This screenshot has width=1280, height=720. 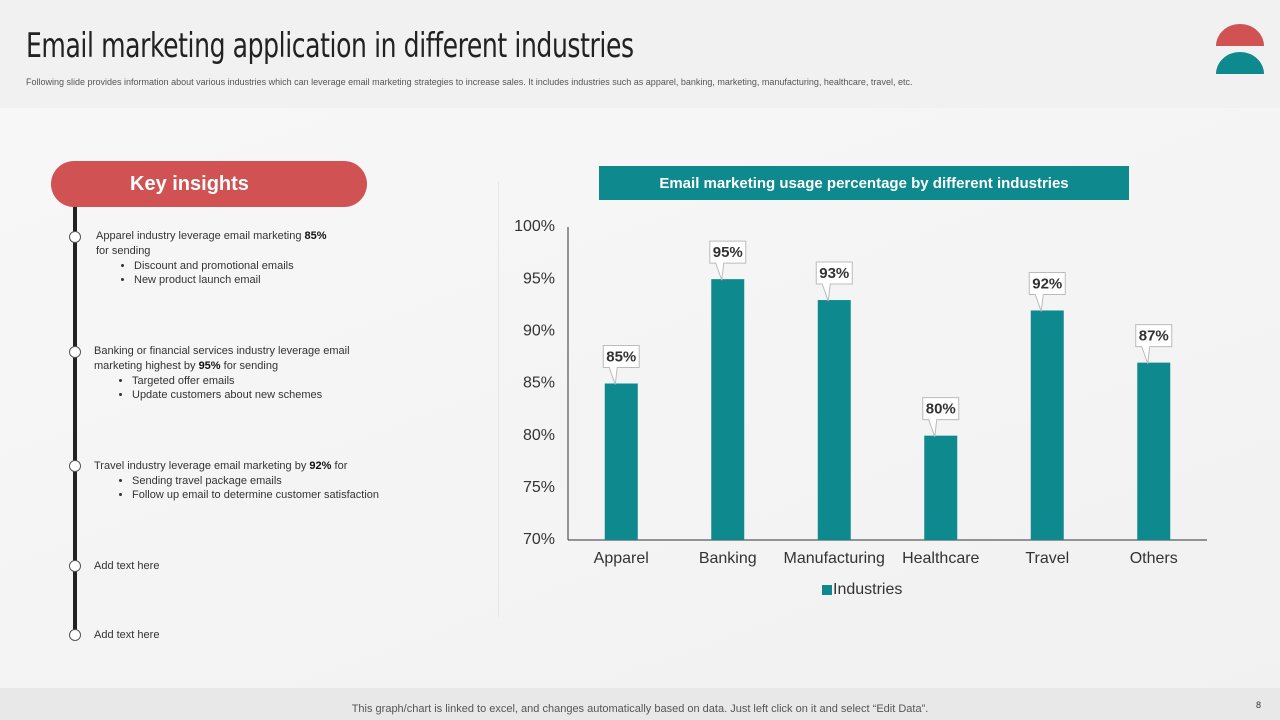 What do you see at coordinates (539, 278) in the screenshot?
I see `y-tick-label: 95%` at bounding box center [539, 278].